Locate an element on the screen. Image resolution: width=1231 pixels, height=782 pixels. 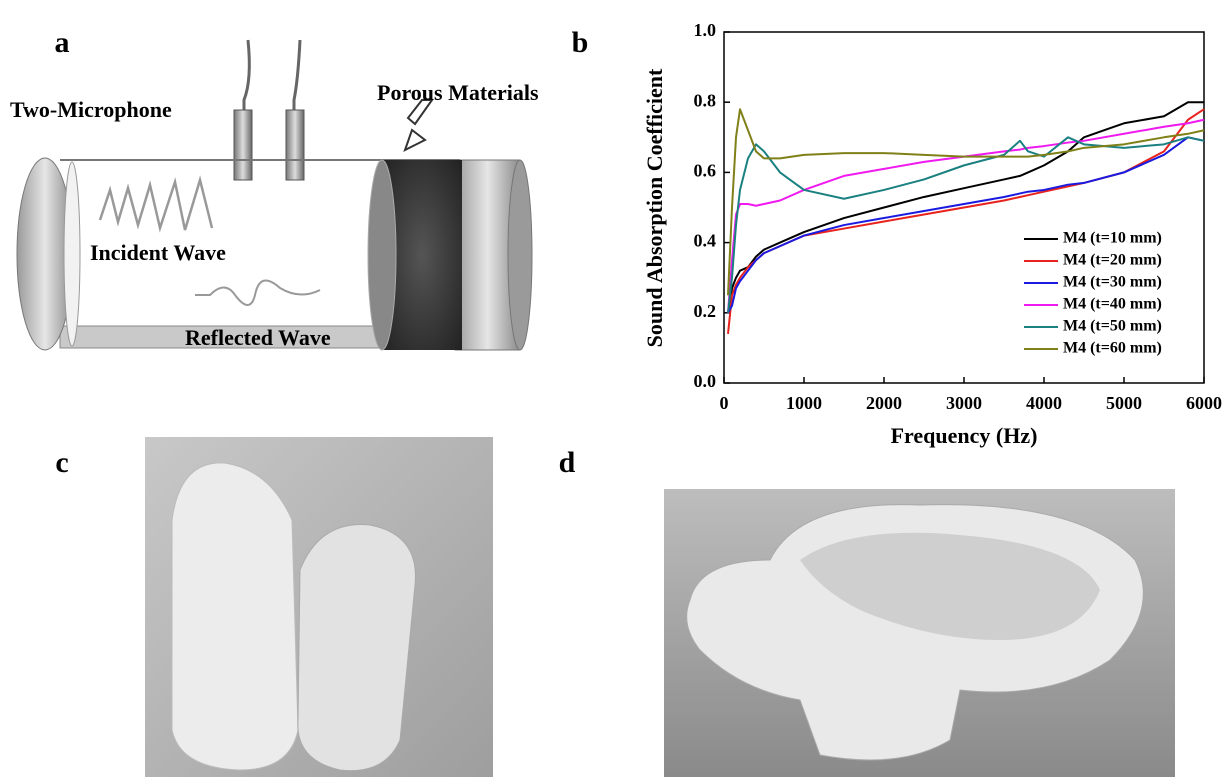
incident-wave is located at coordinates (156, 204).